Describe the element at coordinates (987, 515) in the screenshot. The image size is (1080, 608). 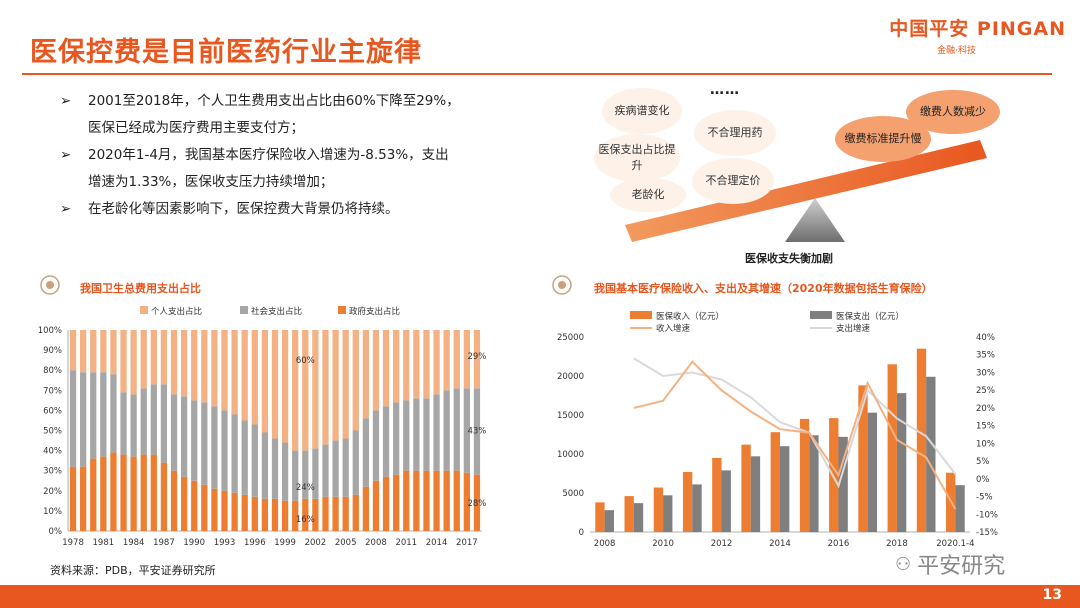
I see `y-right-tick-label: -10%` at that location.